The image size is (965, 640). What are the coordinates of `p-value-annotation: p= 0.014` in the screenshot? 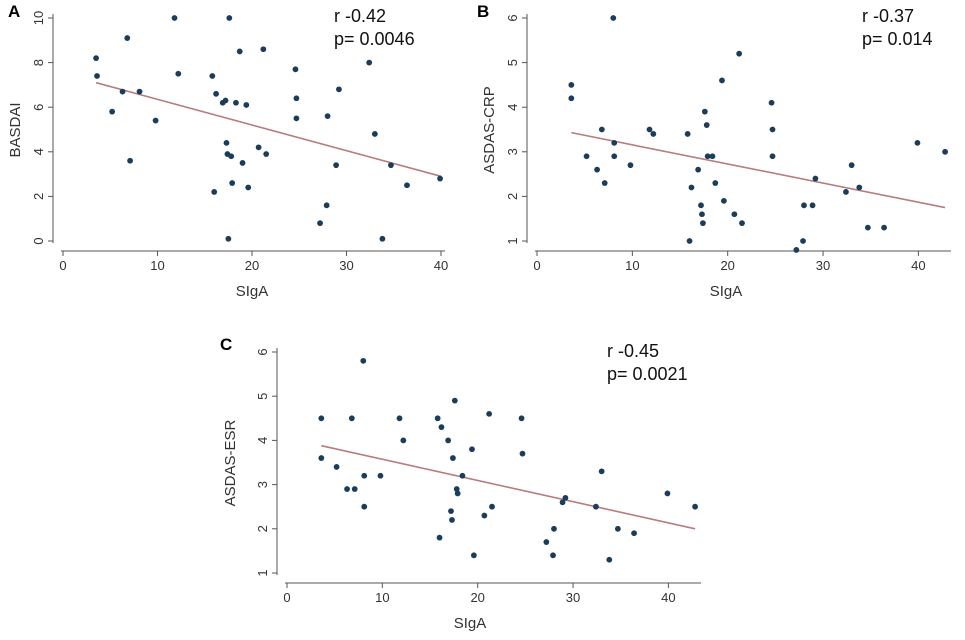 It's located at (897, 39).